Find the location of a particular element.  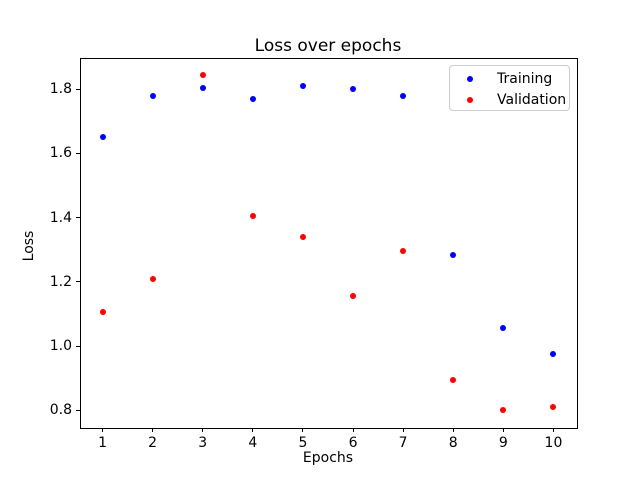

y-tick-label: 1.6 is located at coordinates (60, 153).